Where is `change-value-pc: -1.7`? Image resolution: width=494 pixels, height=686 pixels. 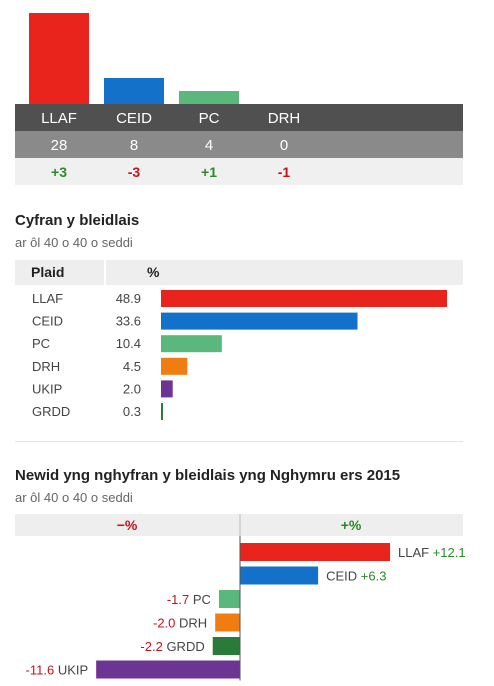 change-value-pc: -1.7 is located at coordinates (180, 599).